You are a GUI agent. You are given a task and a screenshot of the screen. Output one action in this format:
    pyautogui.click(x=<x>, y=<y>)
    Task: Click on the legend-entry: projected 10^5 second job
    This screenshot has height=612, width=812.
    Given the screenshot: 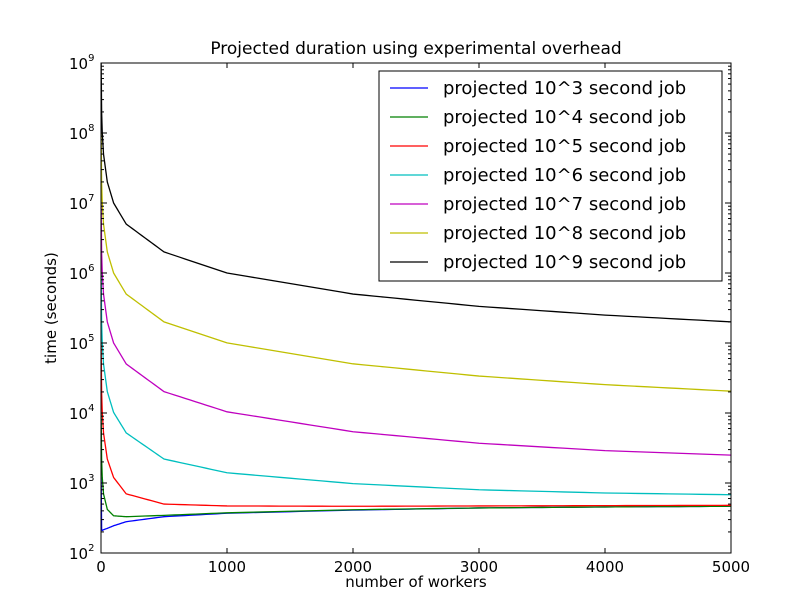 What is the action you would take?
    pyautogui.click(x=564, y=146)
    